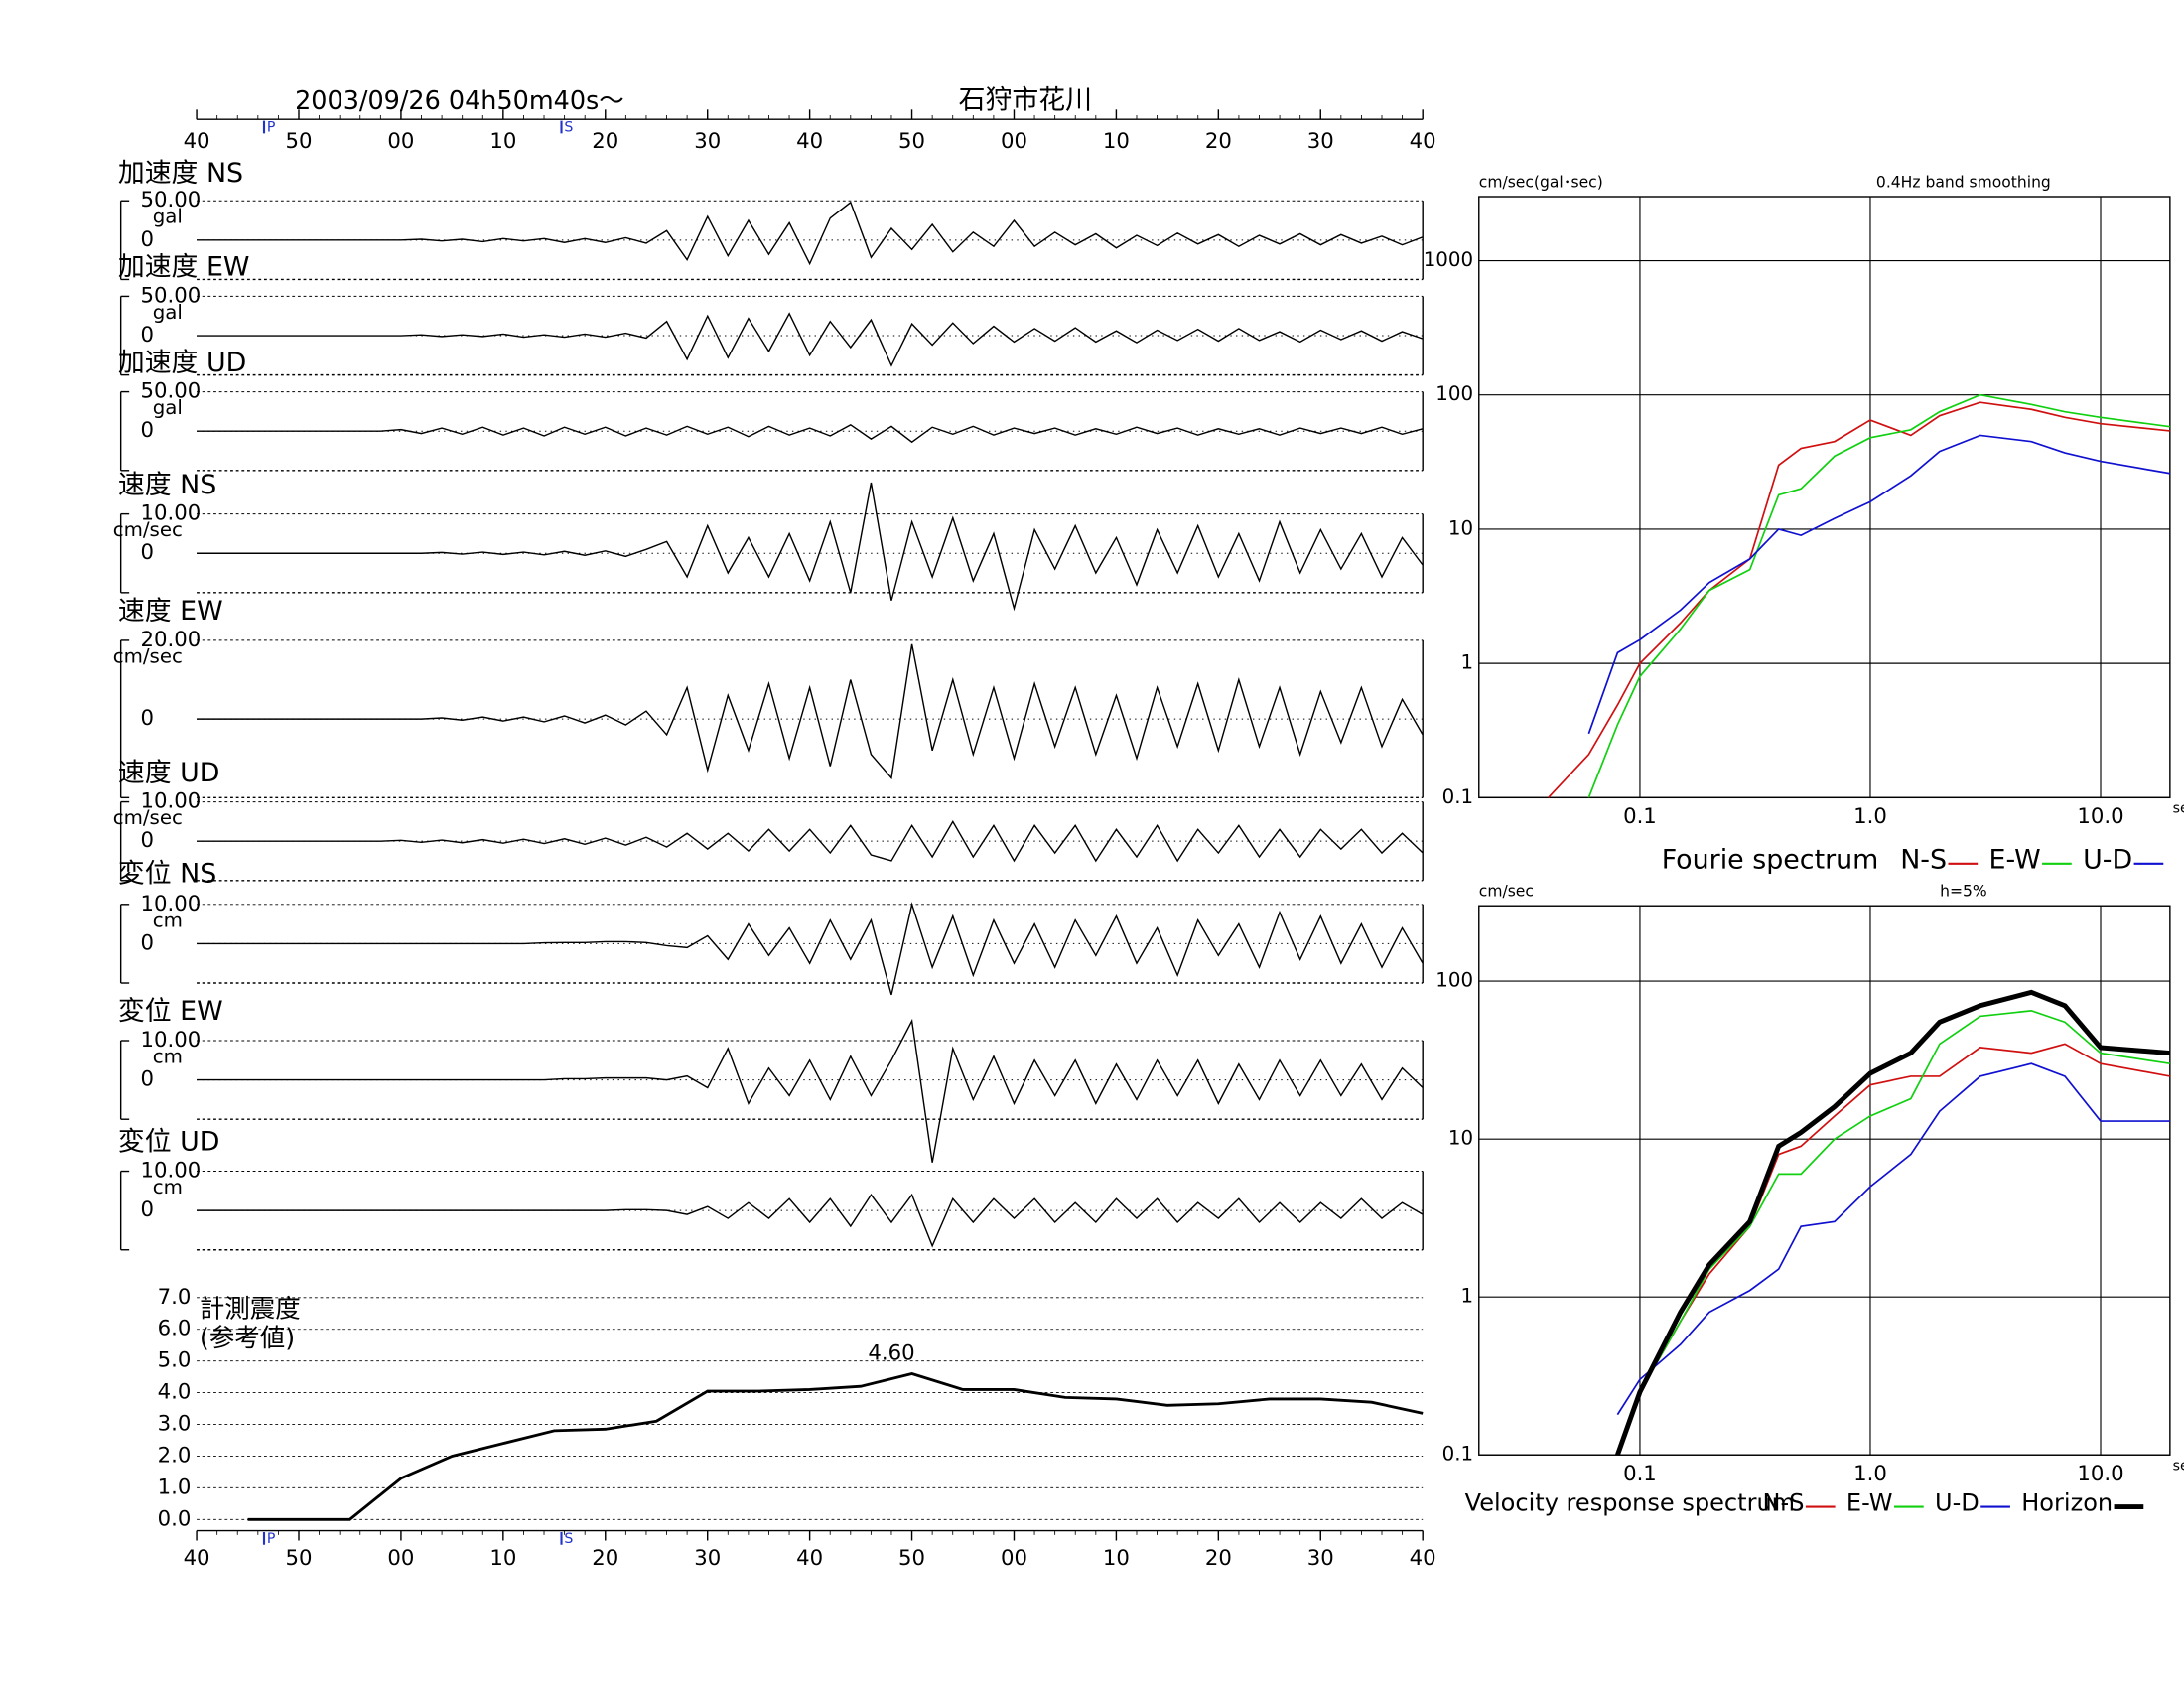 The image size is (2184, 1688). I want to click on y-tick-label: 2.0, so click(175, 1455).